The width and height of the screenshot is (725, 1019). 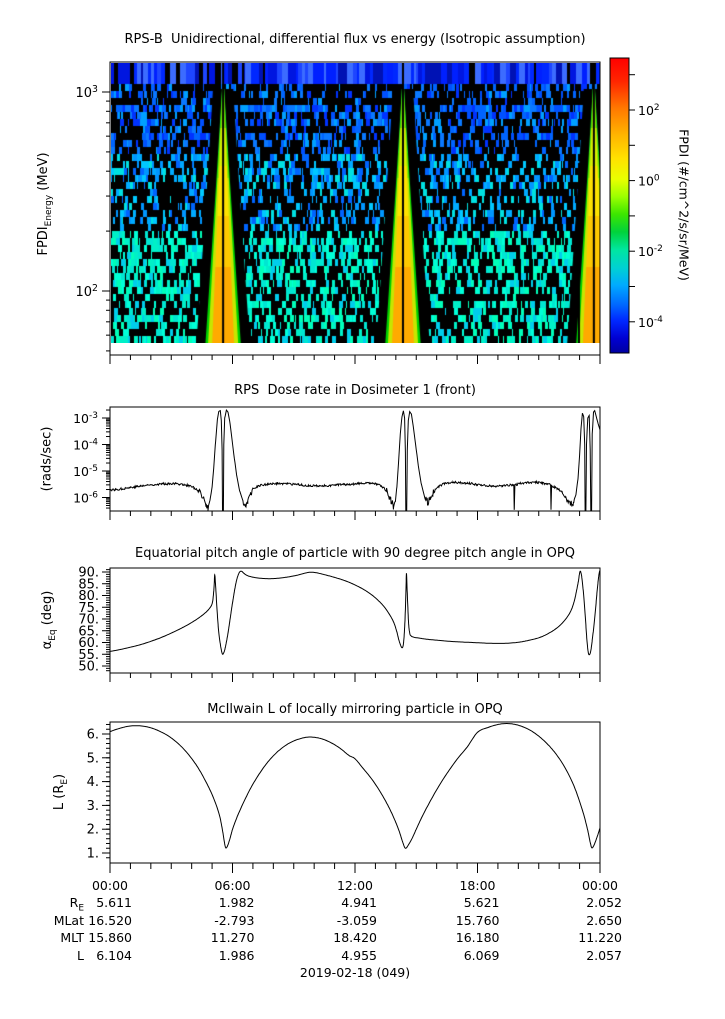 I want to click on ephemeris-value: 4.941, so click(x=359, y=902).